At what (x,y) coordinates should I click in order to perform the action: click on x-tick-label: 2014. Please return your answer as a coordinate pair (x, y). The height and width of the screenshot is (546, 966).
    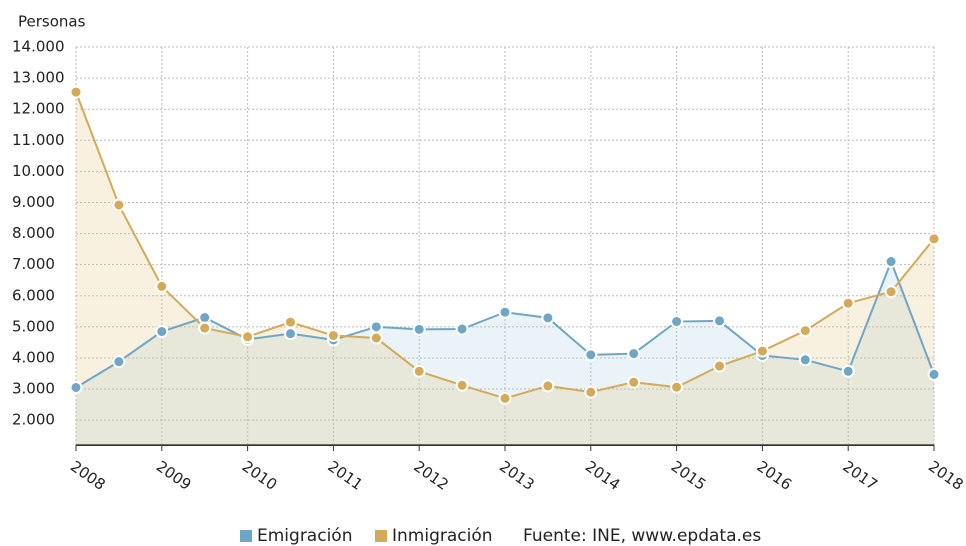
    Looking at the image, I should click on (603, 475).